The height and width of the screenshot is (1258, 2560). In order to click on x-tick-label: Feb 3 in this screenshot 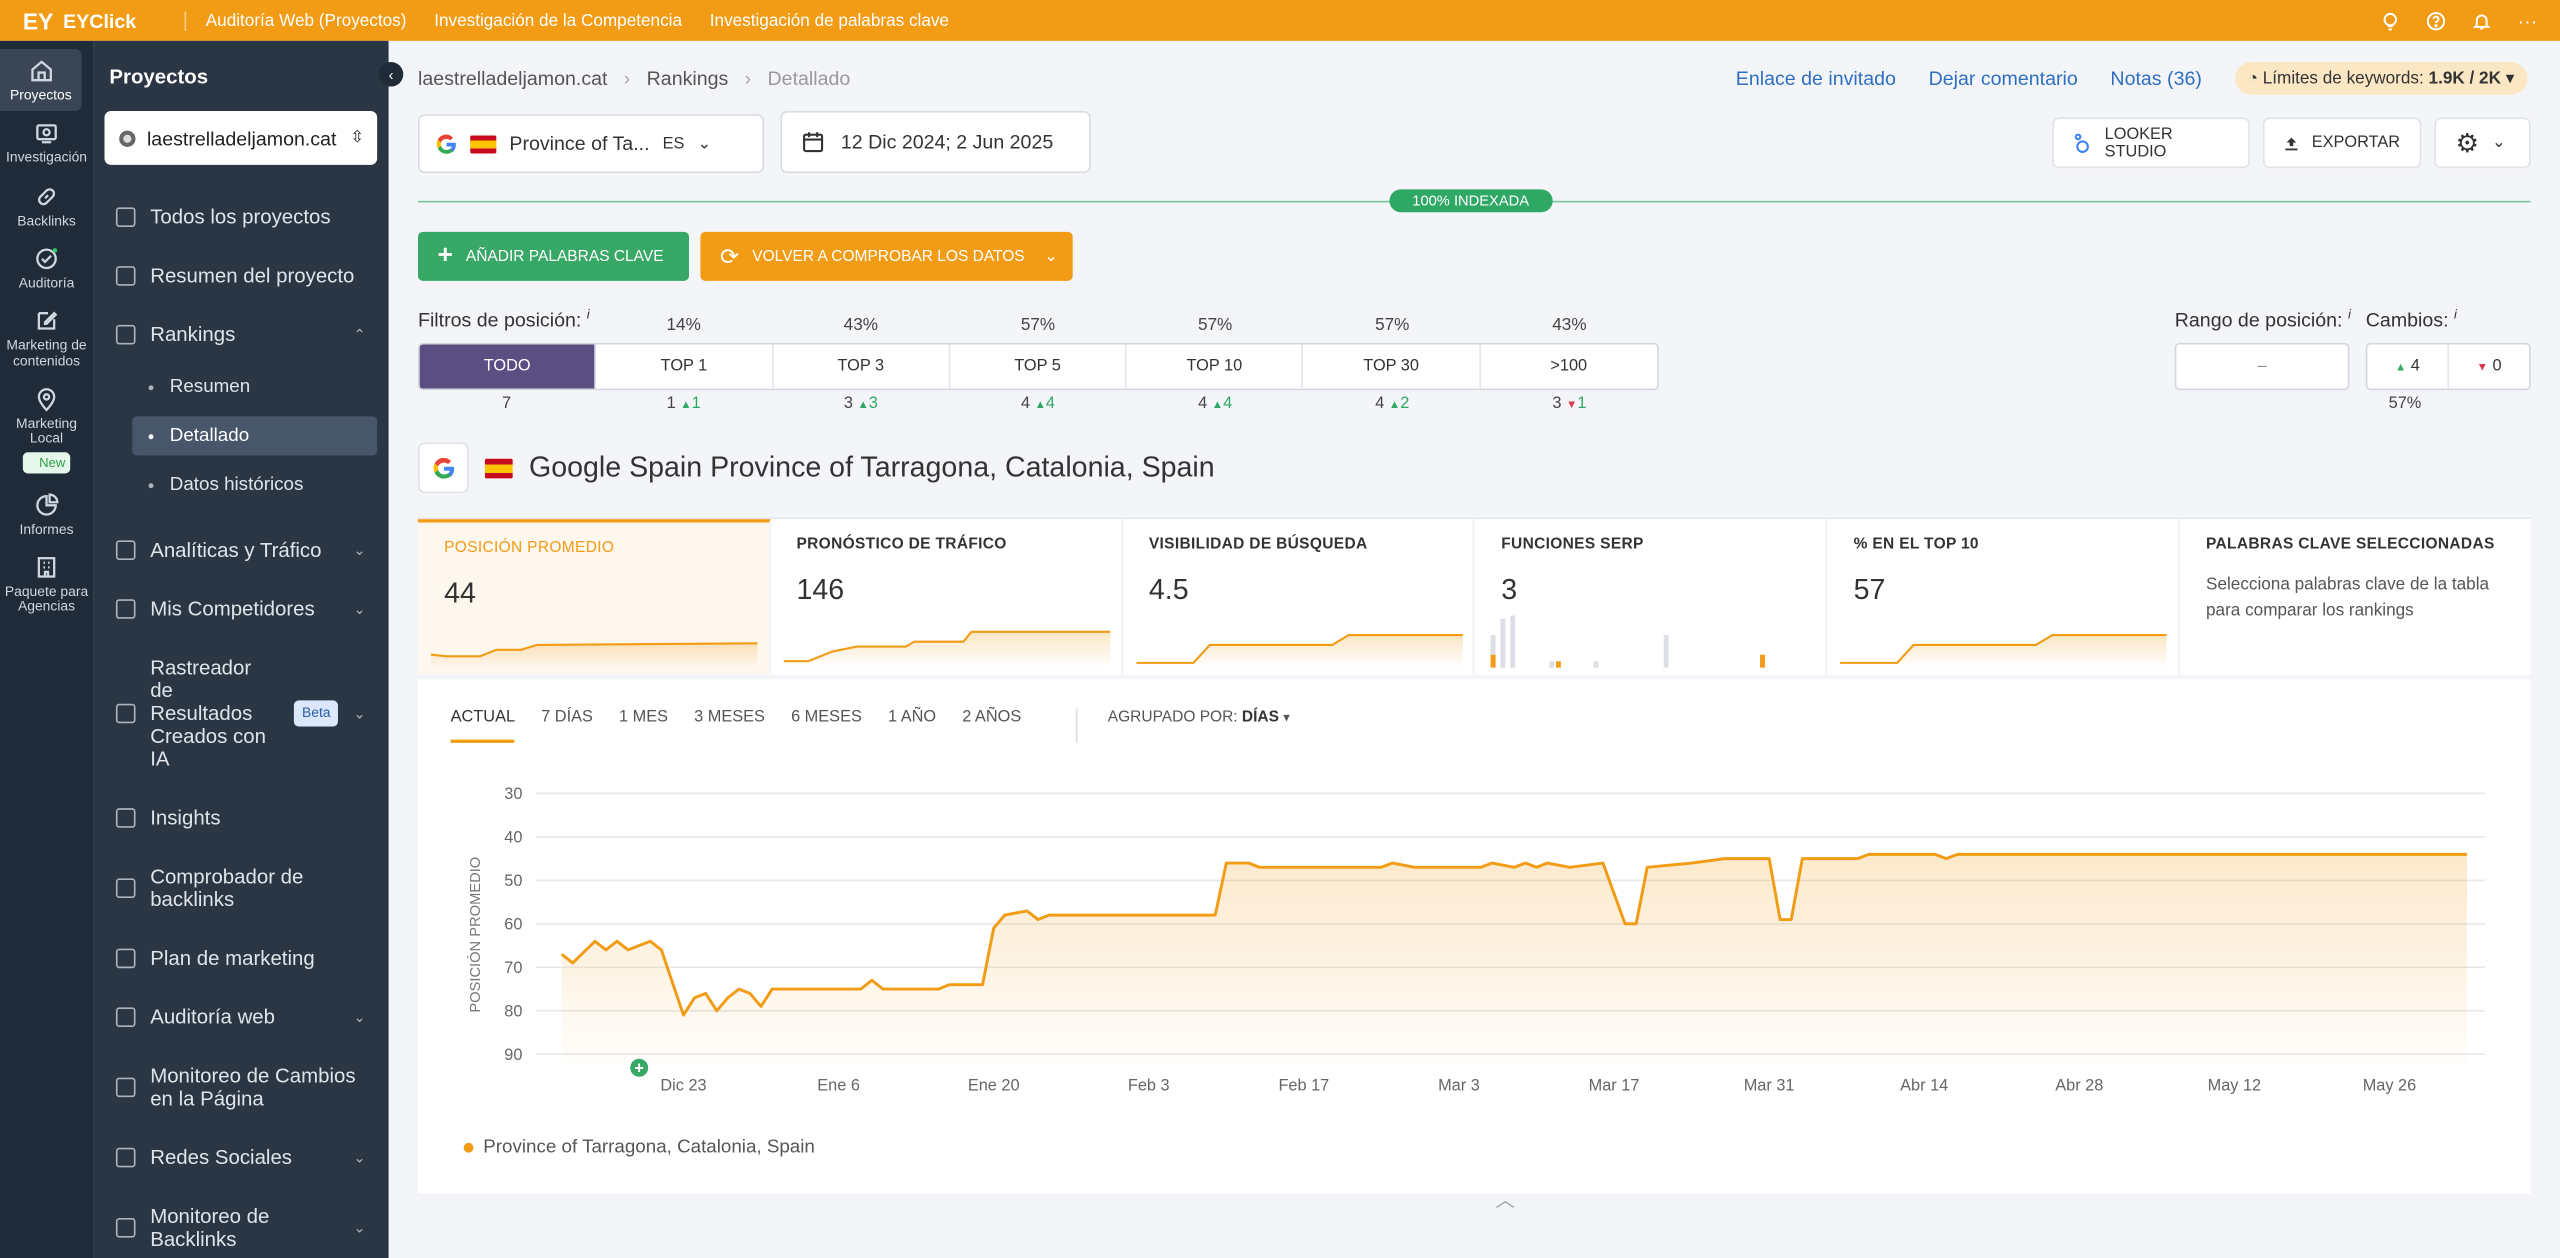, I will do `click(1149, 1086)`.